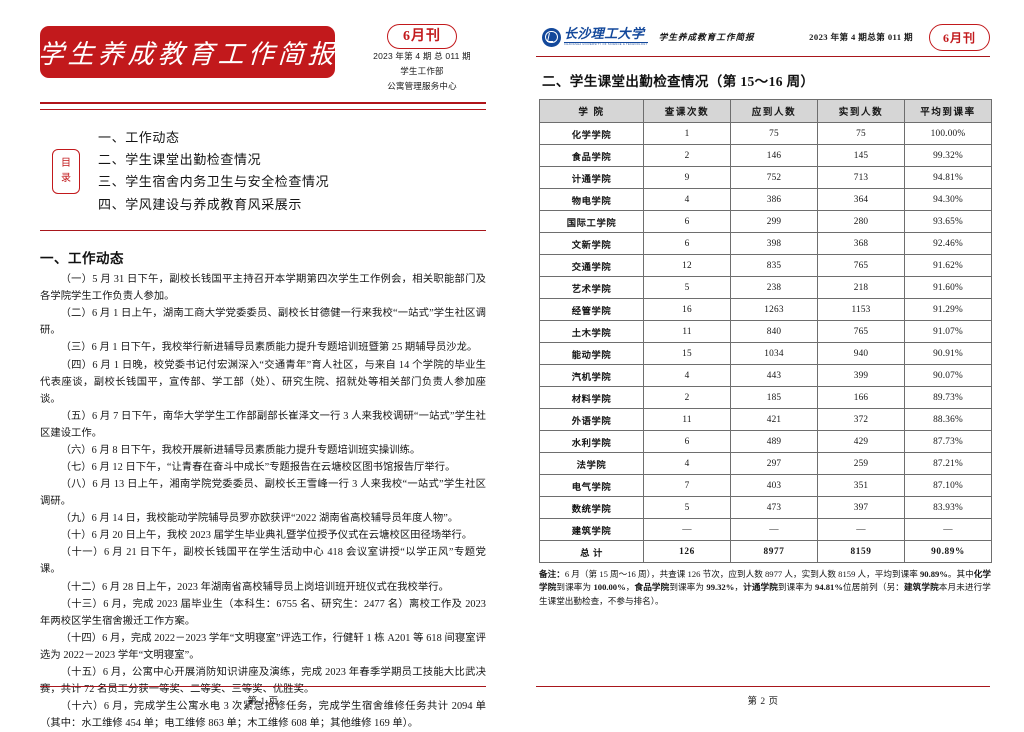 The height and width of the screenshot is (732, 1024). What do you see at coordinates (687, 133) in the screenshot?
I see `cell-value: 1` at bounding box center [687, 133].